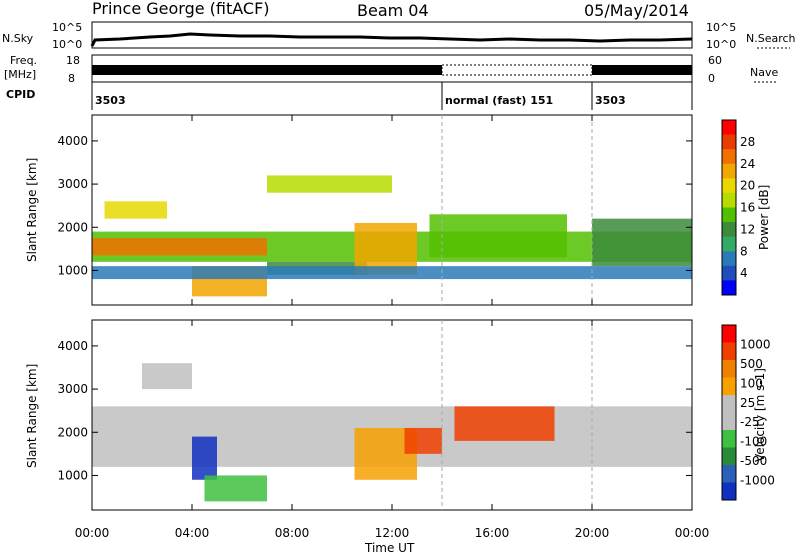  Describe the element at coordinates (192, 533) in the screenshot. I see `x-tick-label: 04:00` at that location.